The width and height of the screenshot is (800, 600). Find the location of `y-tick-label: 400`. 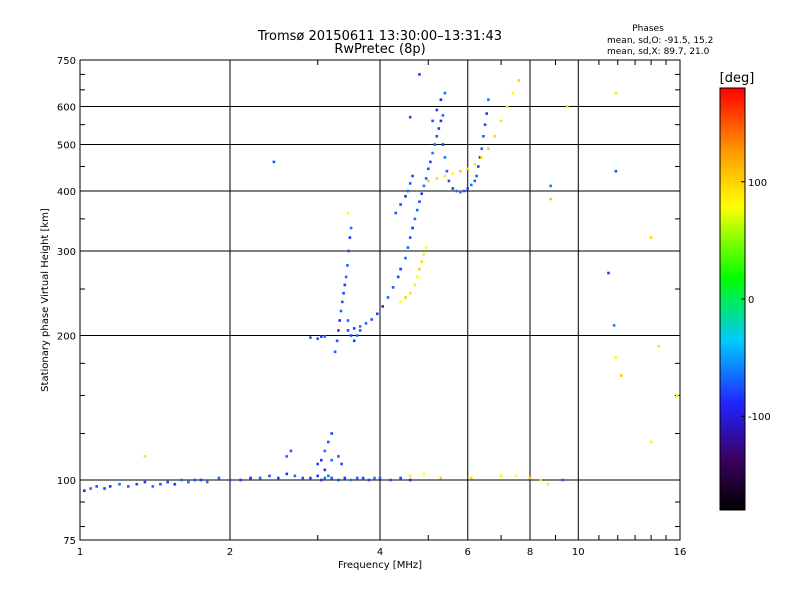

y-tick-label: 400 is located at coordinates (66, 192).